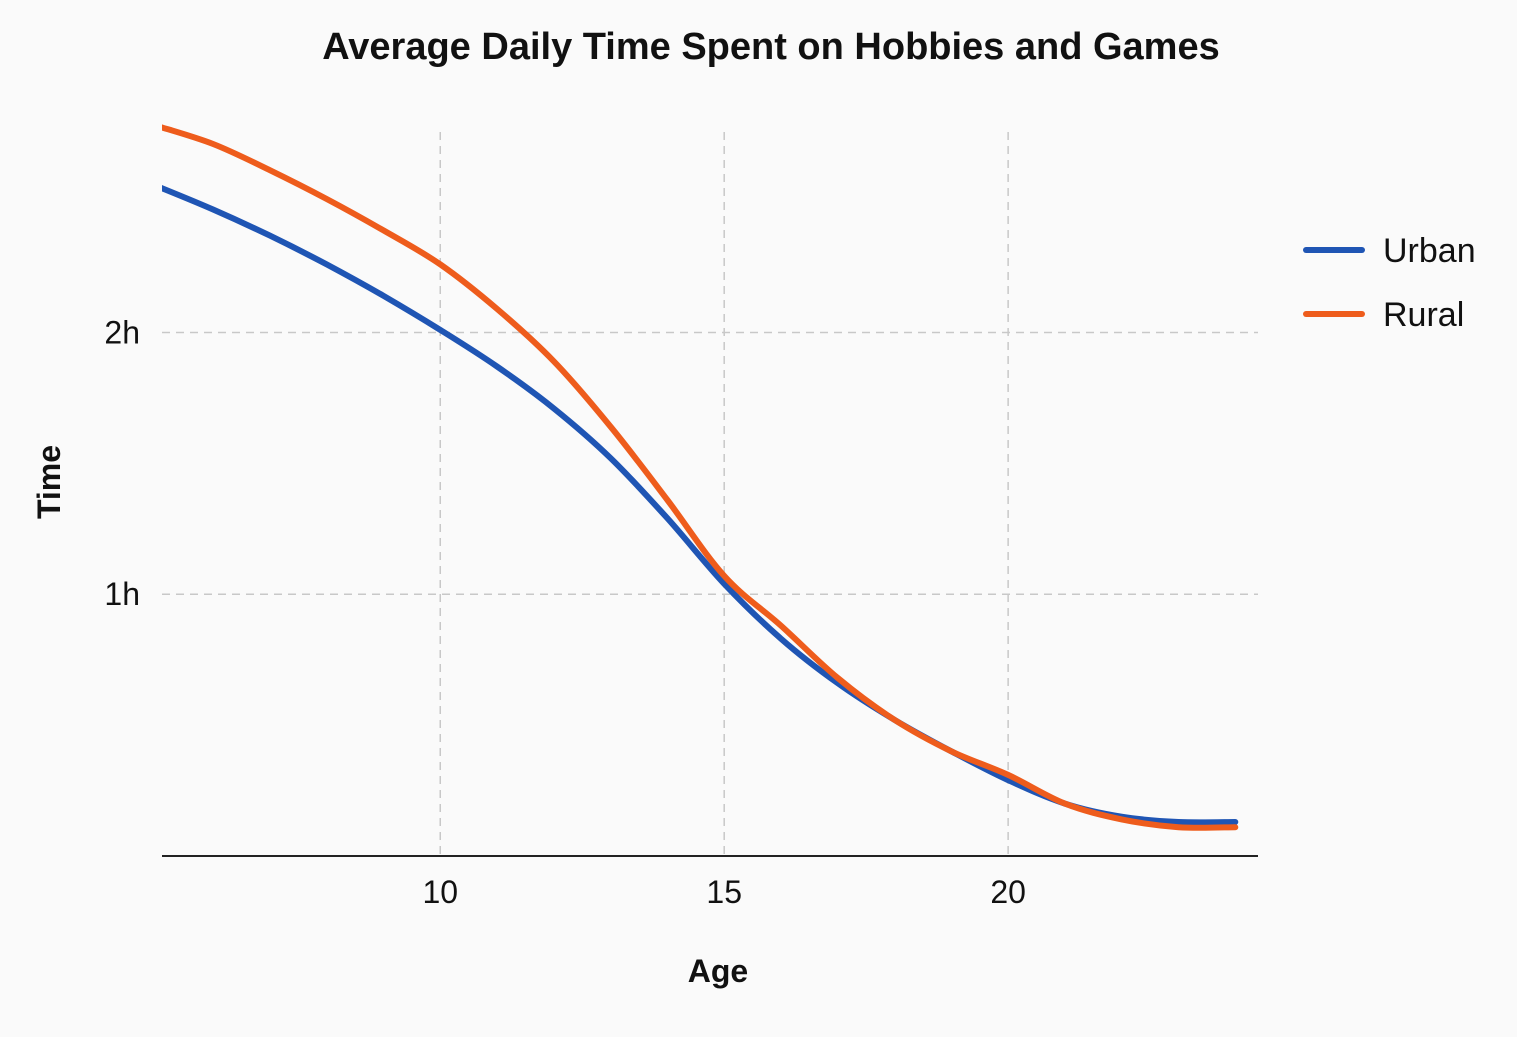  I want to click on y-tick-label: 1h, so click(122, 594).